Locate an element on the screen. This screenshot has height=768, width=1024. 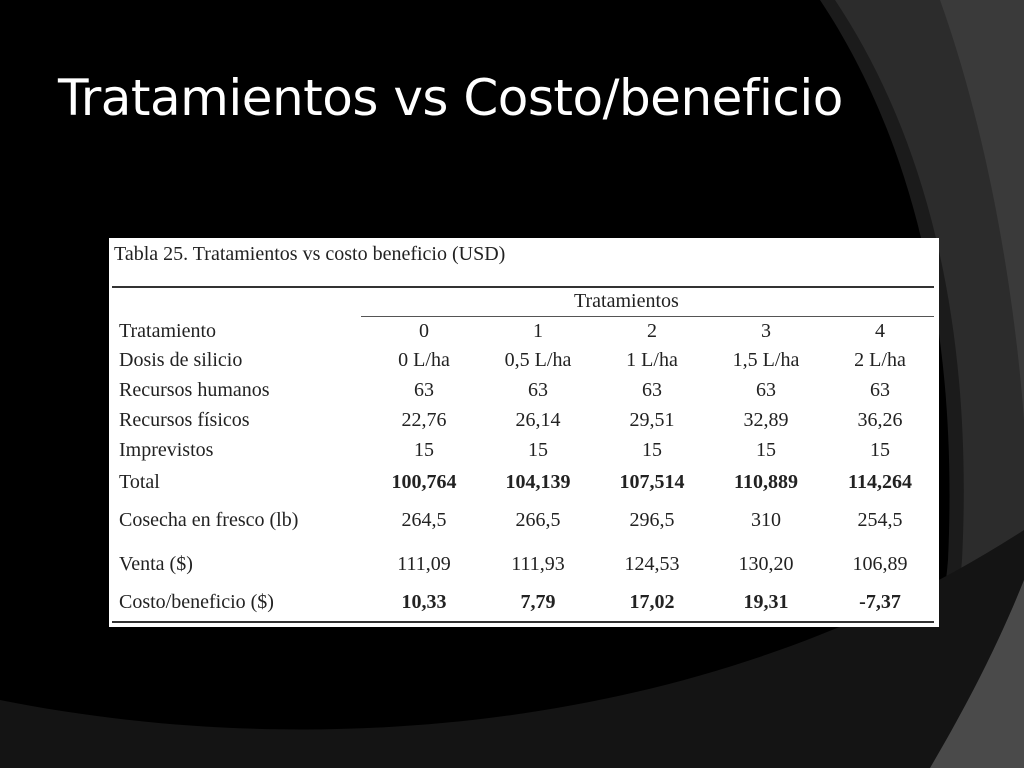
table-row: Venta ($) 111,09 111,93 124,53 130,20 106,89 is located at coordinates (525, 564).